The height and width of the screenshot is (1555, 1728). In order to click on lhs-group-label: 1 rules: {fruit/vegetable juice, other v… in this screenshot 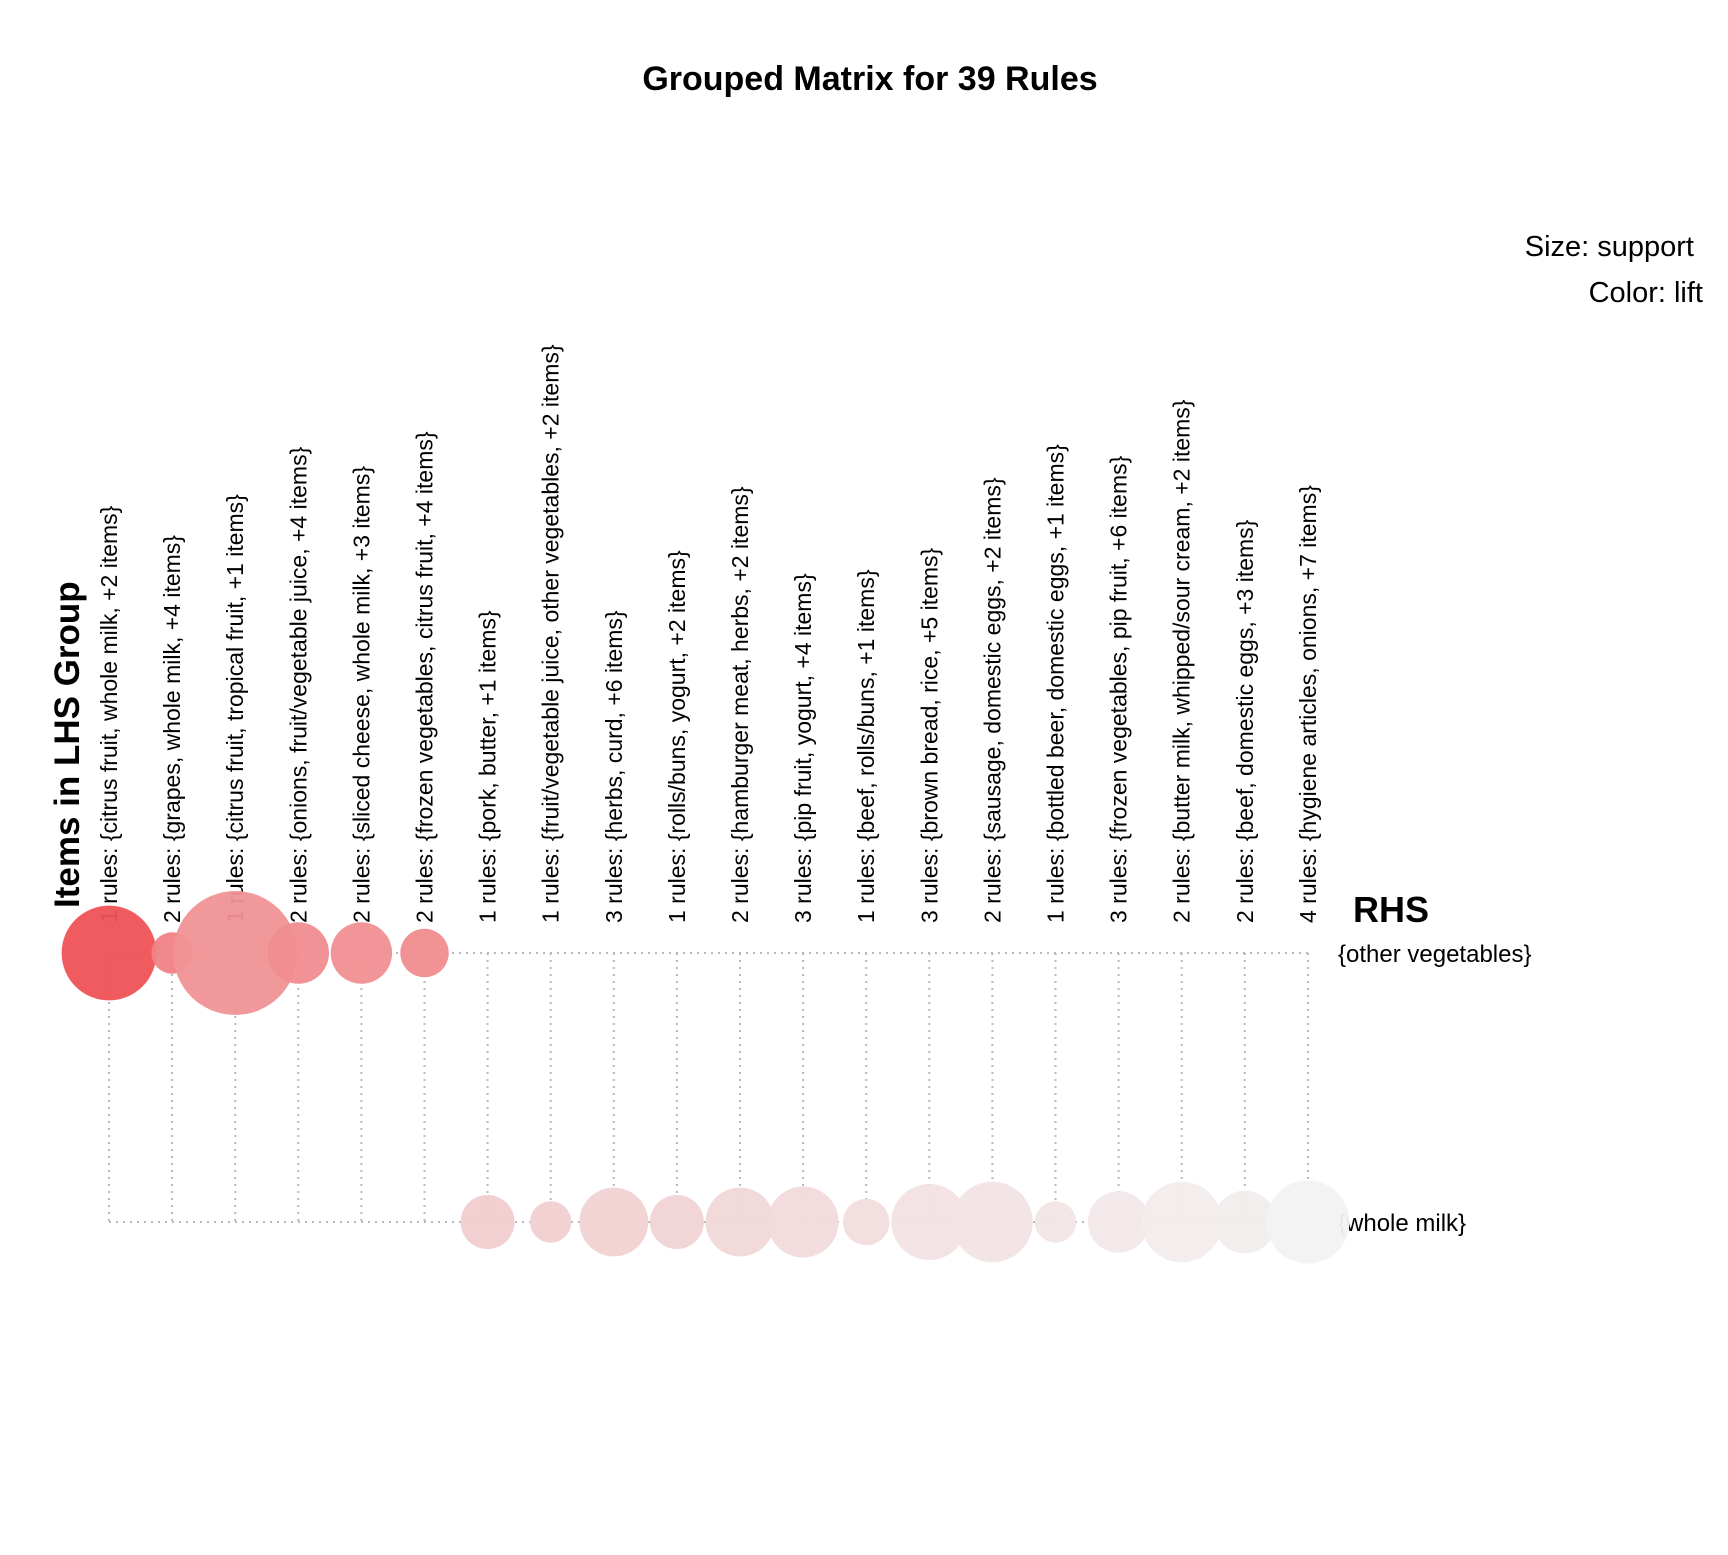, I will do `click(551, 633)`.